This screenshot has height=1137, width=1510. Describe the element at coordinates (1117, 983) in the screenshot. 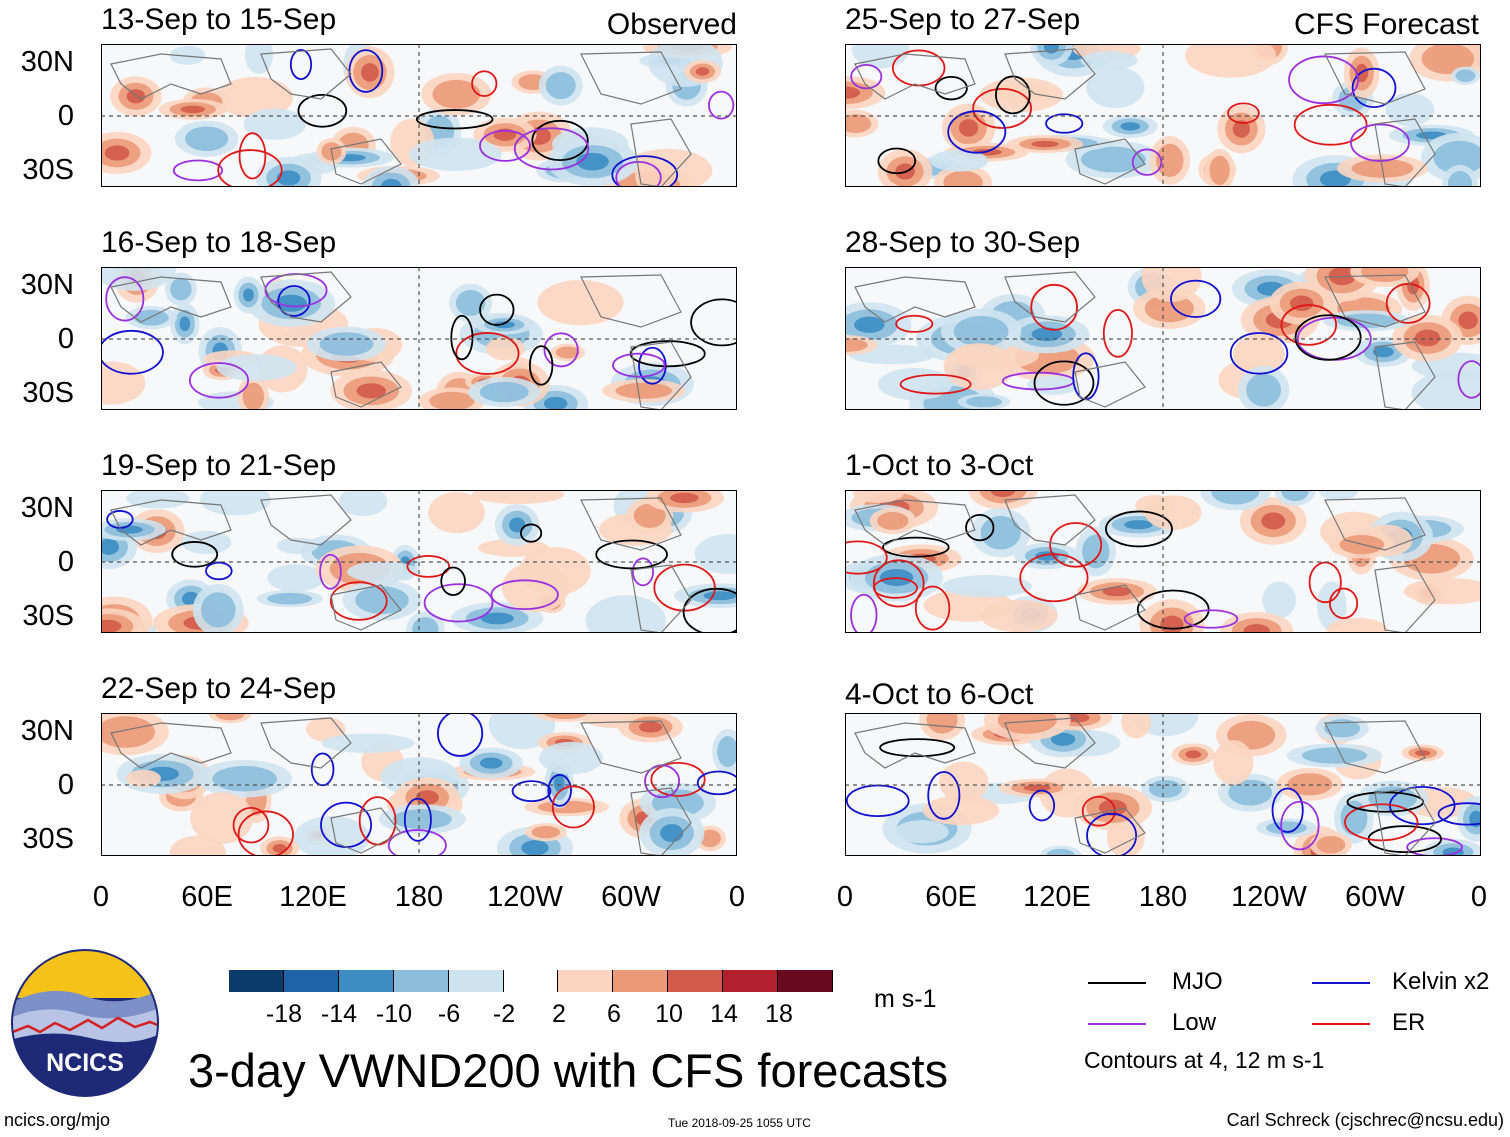

I see `legend-line-mjo` at that location.